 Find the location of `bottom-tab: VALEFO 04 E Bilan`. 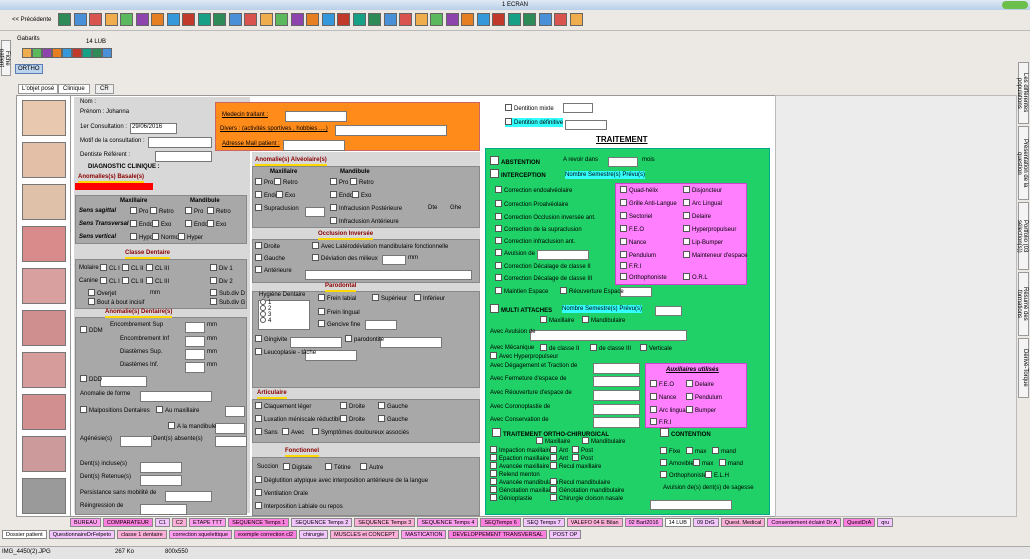

bottom-tab: VALEFO 04 E Bilan is located at coordinates (594, 522).